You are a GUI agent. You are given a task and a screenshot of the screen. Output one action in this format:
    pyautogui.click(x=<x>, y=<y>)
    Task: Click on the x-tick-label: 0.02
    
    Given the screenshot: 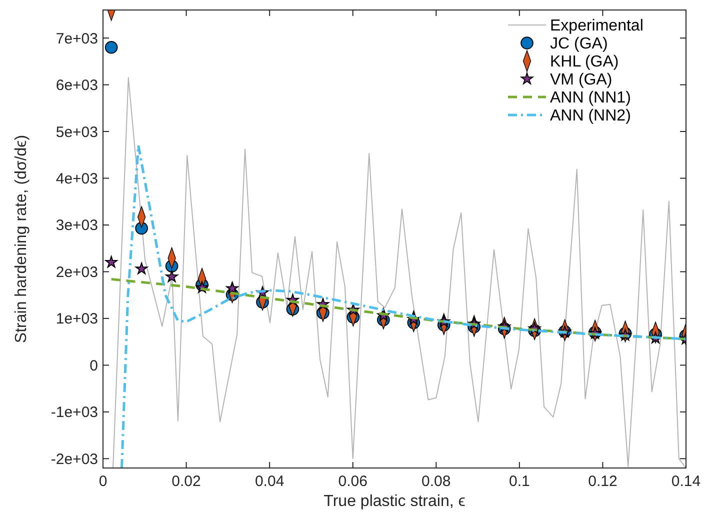 What is the action you would take?
    pyautogui.click(x=186, y=481)
    